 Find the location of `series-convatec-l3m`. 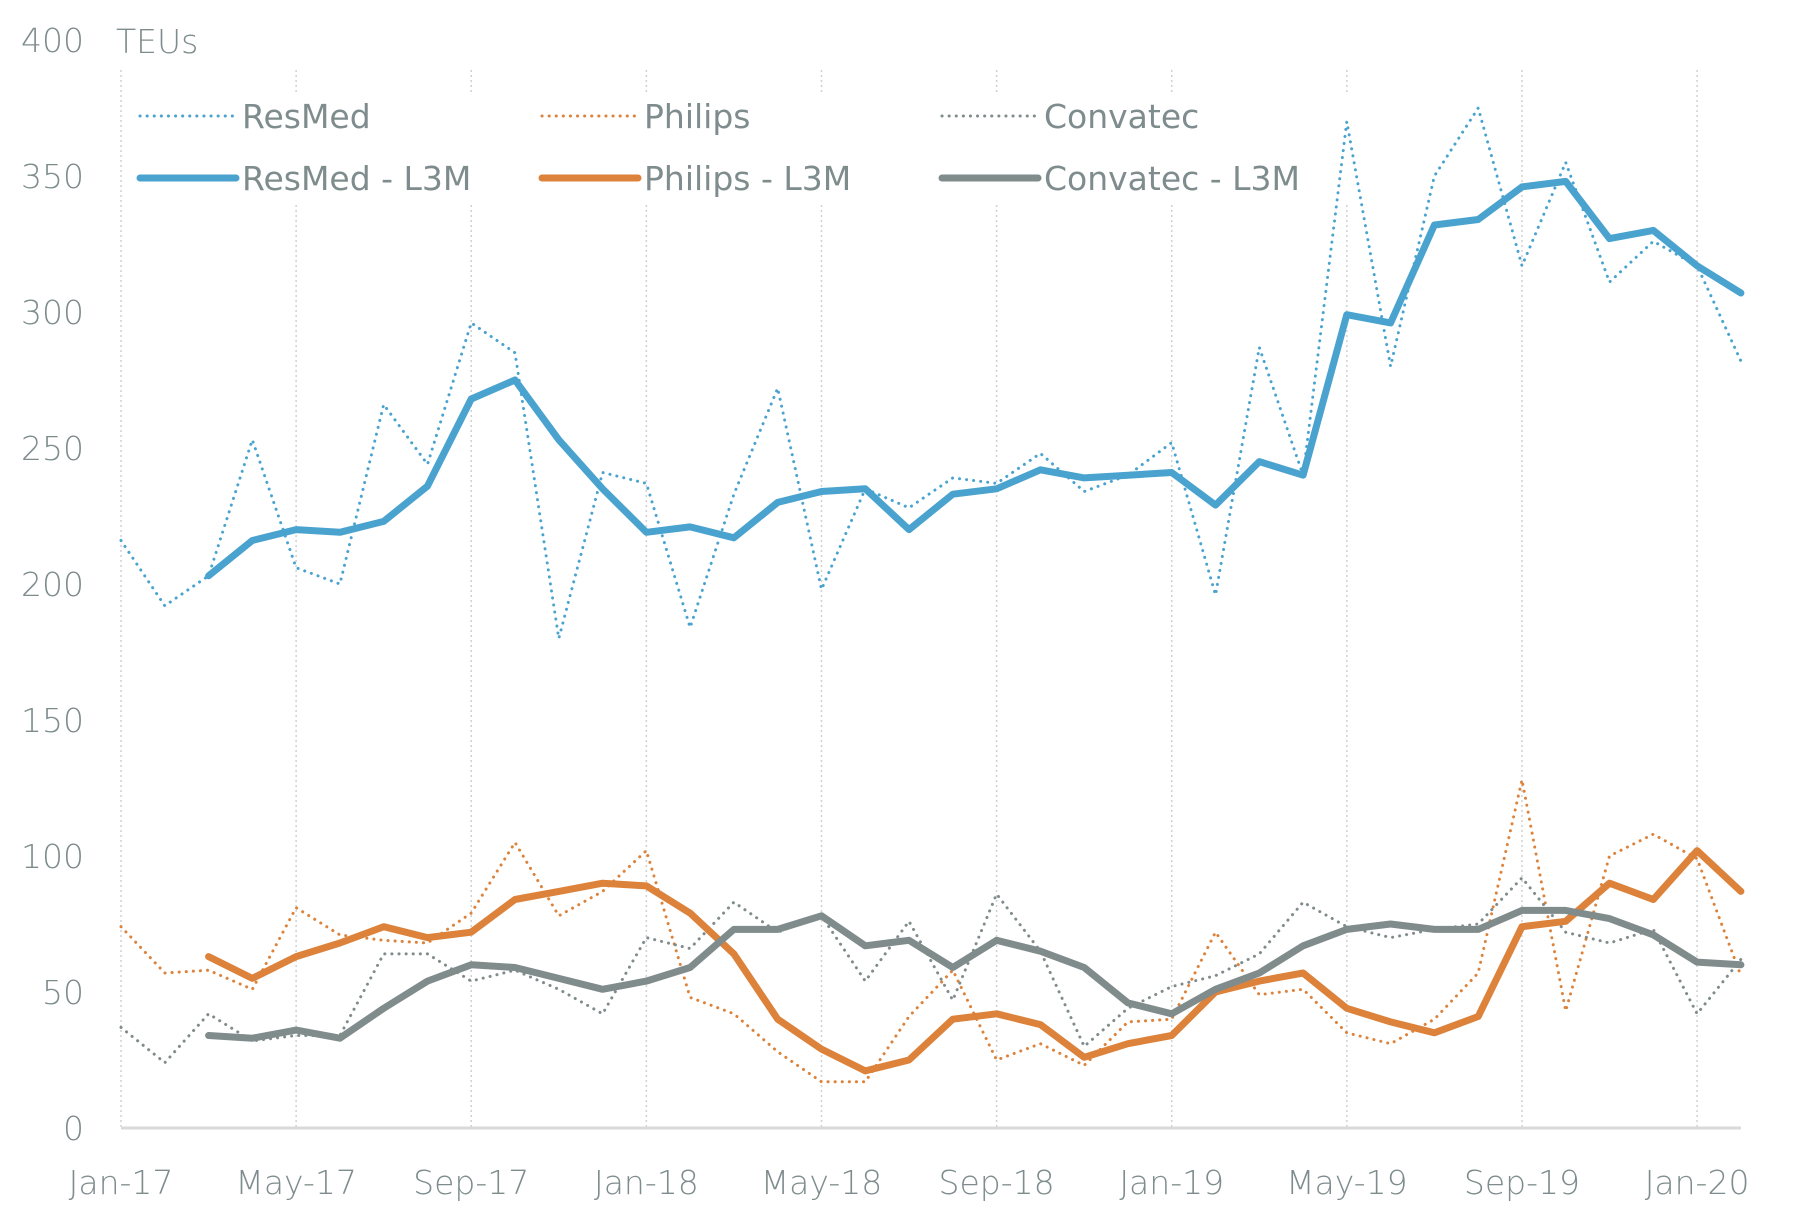

series-convatec-l3m is located at coordinates (975, 974).